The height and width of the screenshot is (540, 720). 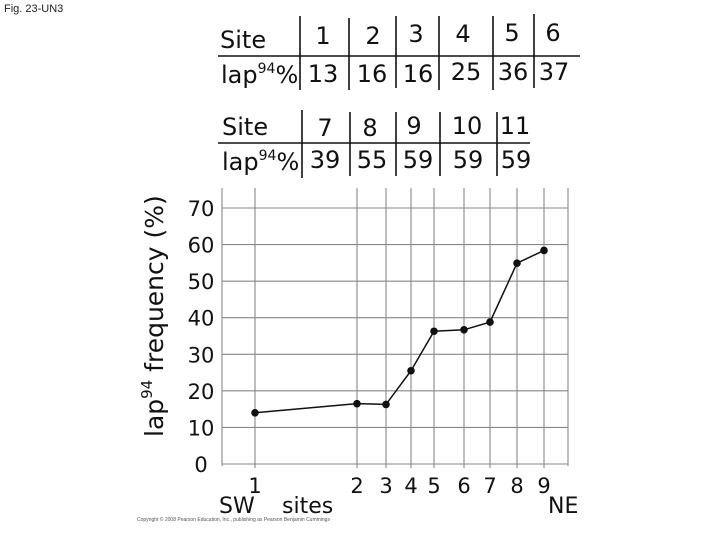 I want to click on table-1-lap-header: lap94%, so click(x=259, y=75).